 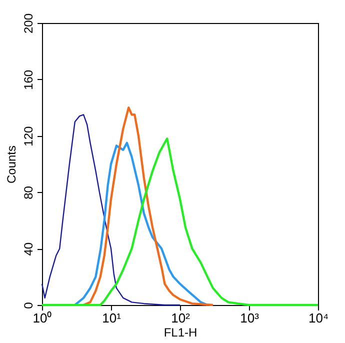 I want to click on y-tick-label: 200, so click(x=29, y=23).